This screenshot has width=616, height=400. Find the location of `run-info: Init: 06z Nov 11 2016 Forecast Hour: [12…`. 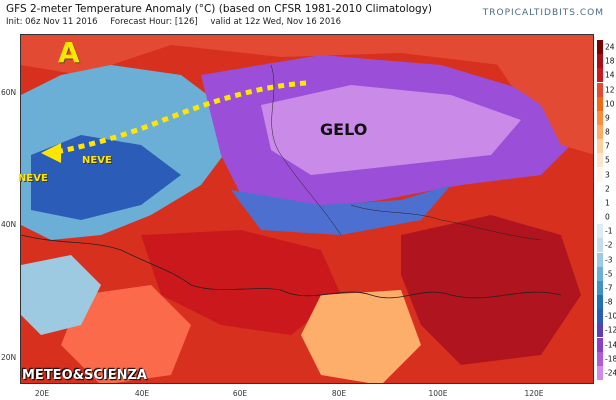

run-info: Init: 06z Nov 11 2016 Forecast Hour: [12… is located at coordinates (178, 22).